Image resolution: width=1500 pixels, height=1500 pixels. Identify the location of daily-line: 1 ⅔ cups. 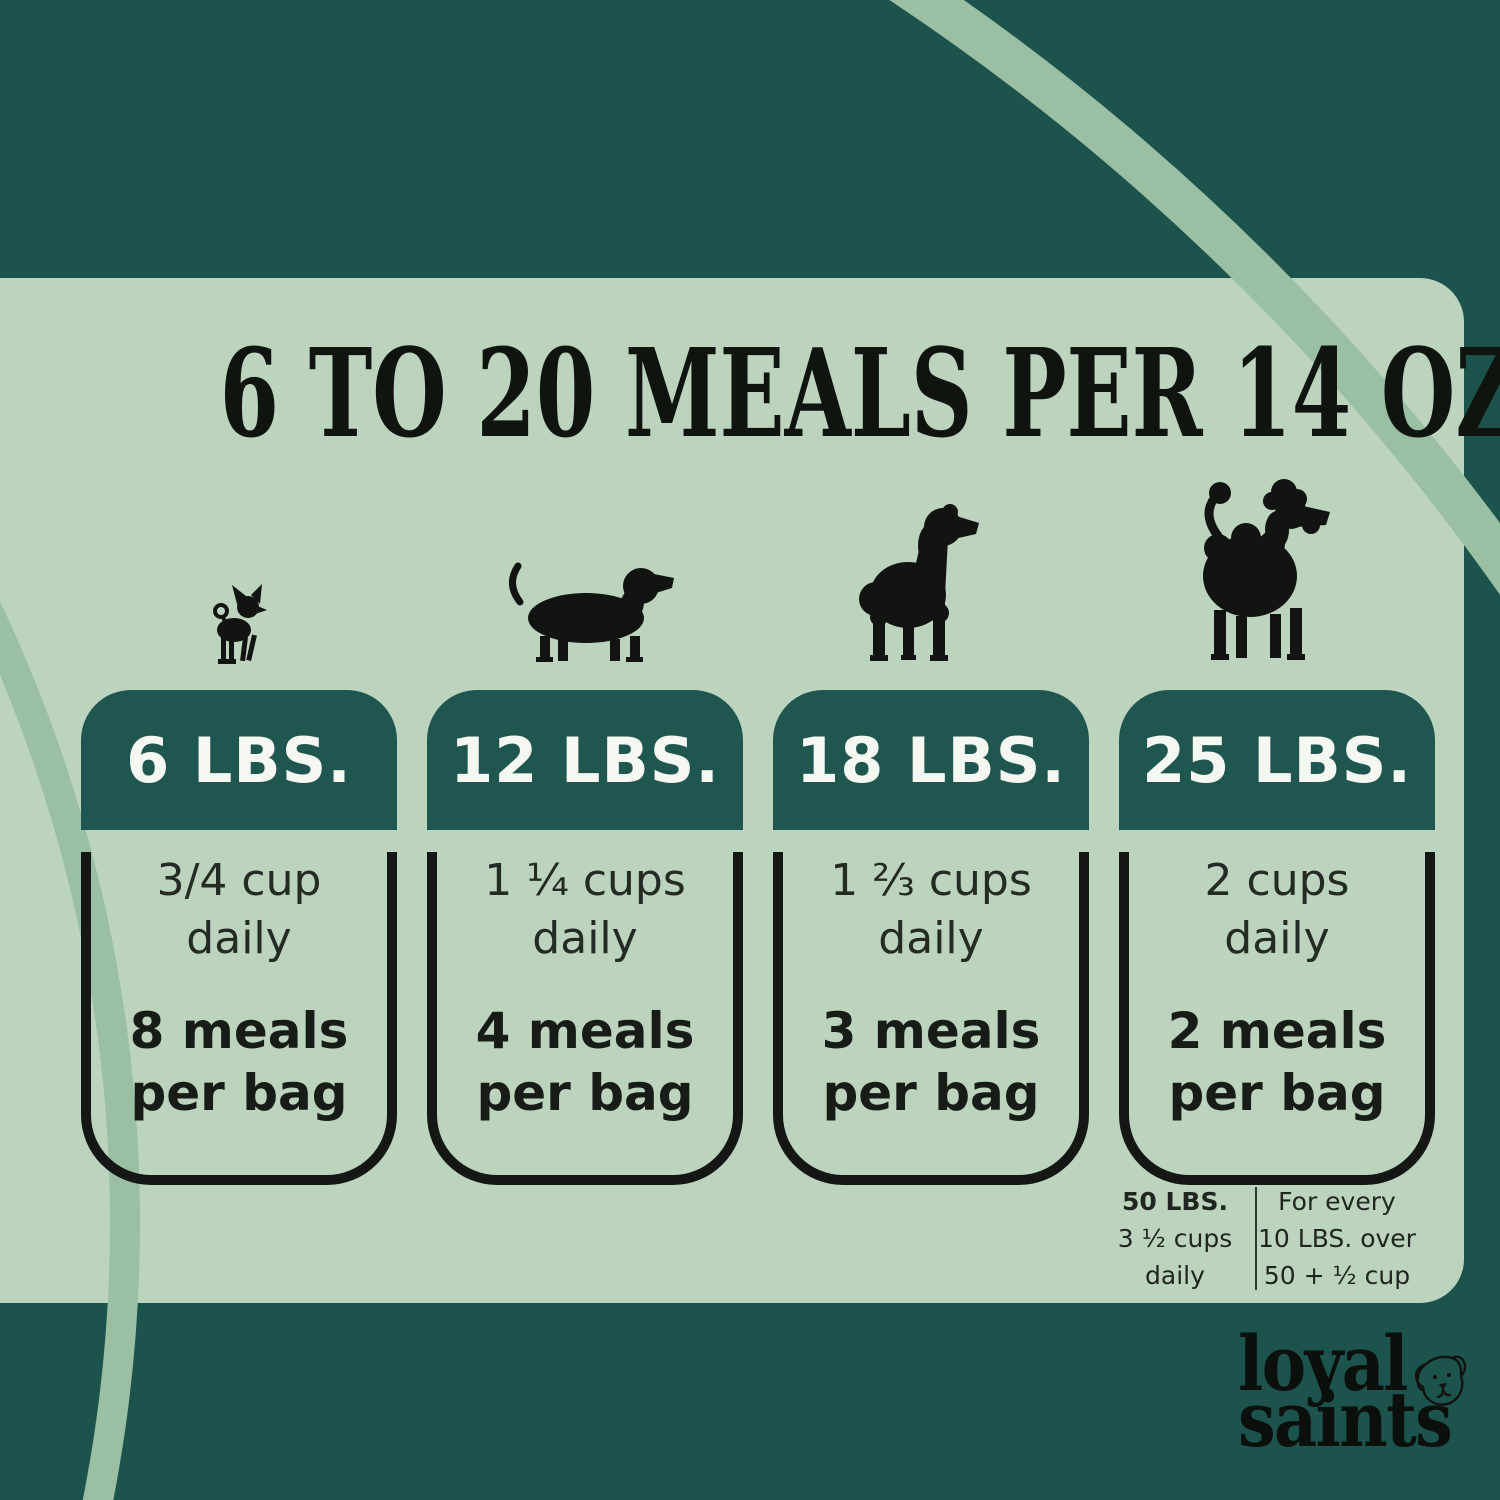
(931, 880).